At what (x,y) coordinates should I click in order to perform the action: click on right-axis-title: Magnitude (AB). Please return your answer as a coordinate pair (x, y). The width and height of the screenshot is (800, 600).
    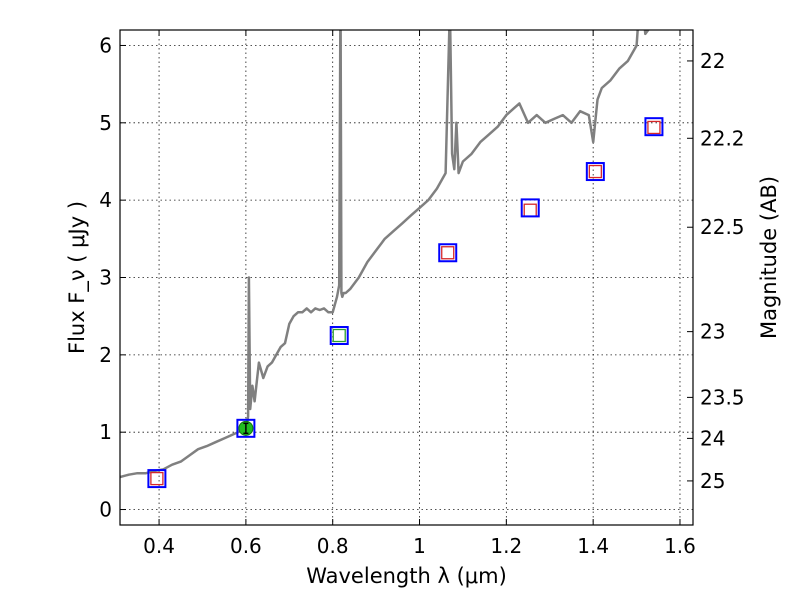
    Looking at the image, I should click on (769, 257).